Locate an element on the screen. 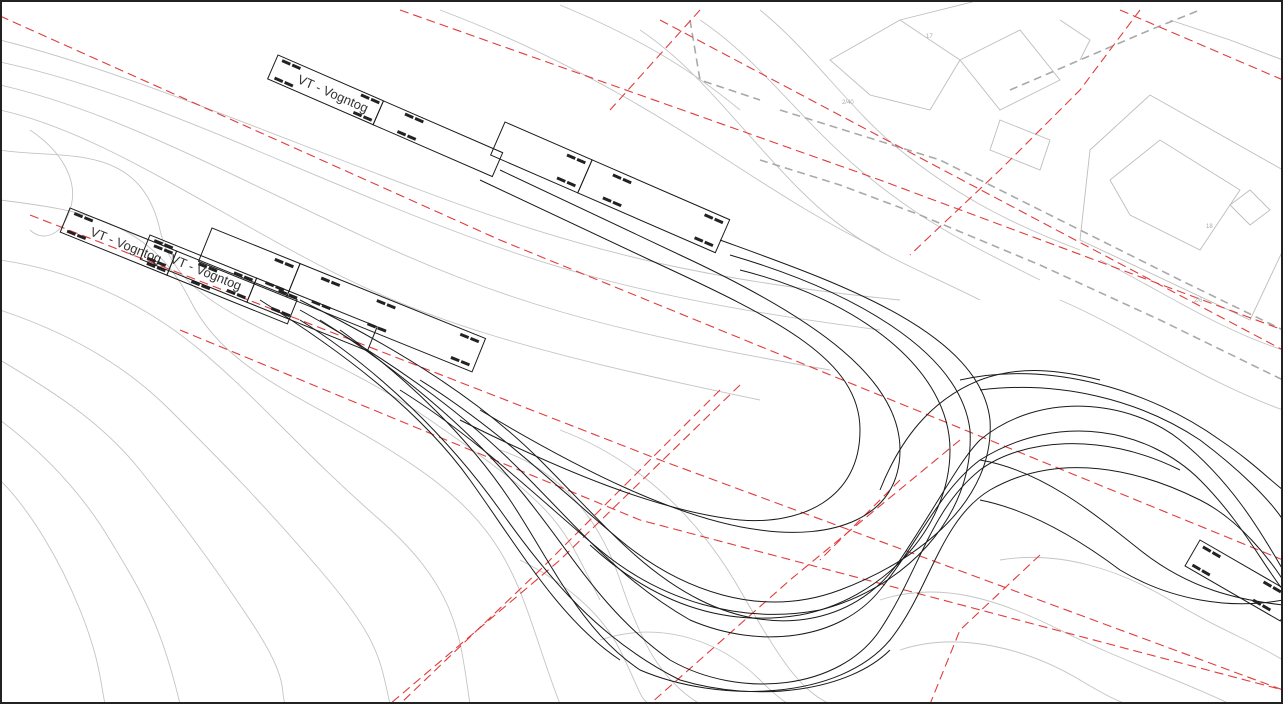  parcel-label: 18 is located at coordinates (1209, 227).